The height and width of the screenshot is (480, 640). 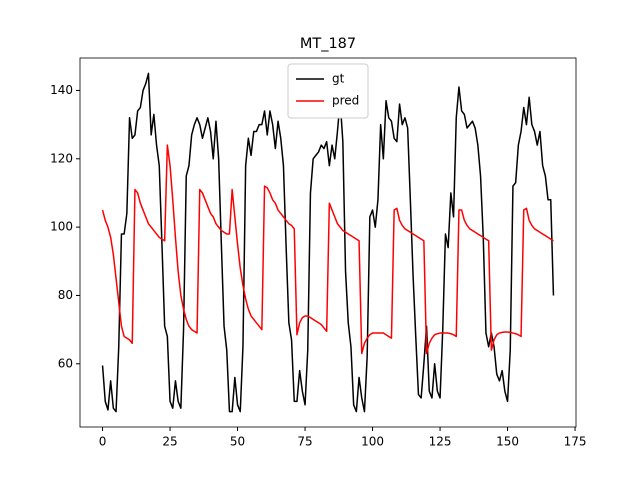 I want to click on y-tick-label: 80, so click(x=65, y=295).